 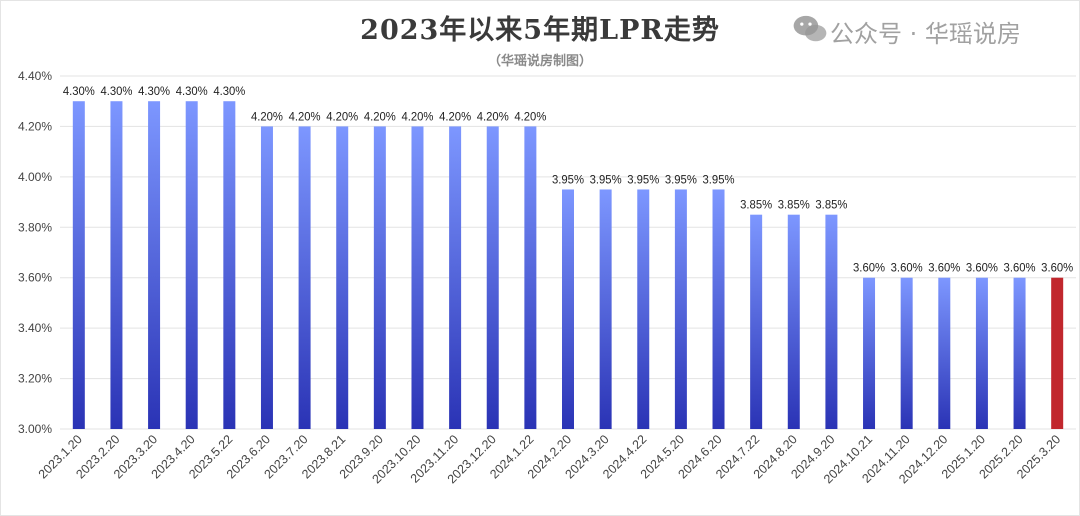 I want to click on y-tick-label: 4.00%, so click(x=35, y=177).